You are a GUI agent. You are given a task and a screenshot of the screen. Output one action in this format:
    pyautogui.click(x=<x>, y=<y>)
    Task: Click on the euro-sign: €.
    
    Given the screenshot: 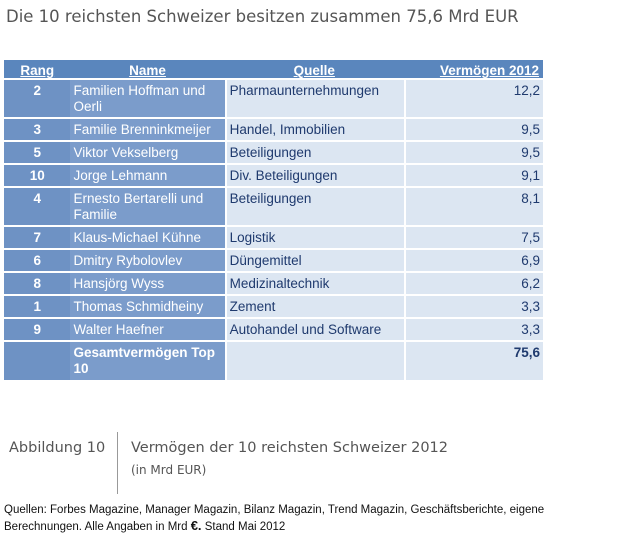 What is the action you would take?
    pyautogui.click(x=196, y=525)
    